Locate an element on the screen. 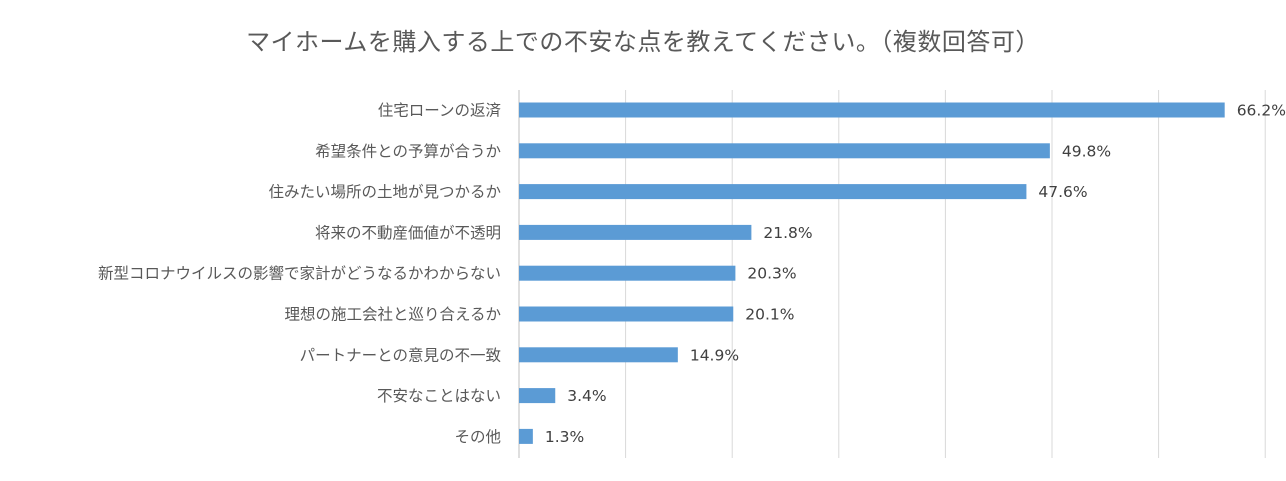  category-label: 希望条件との予算が合うか is located at coordinates (408, 150).